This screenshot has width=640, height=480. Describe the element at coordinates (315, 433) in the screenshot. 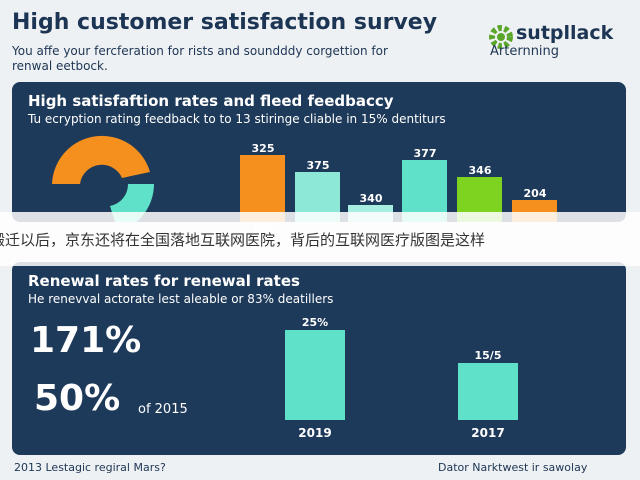

I see `year-label: 2019` at that location.